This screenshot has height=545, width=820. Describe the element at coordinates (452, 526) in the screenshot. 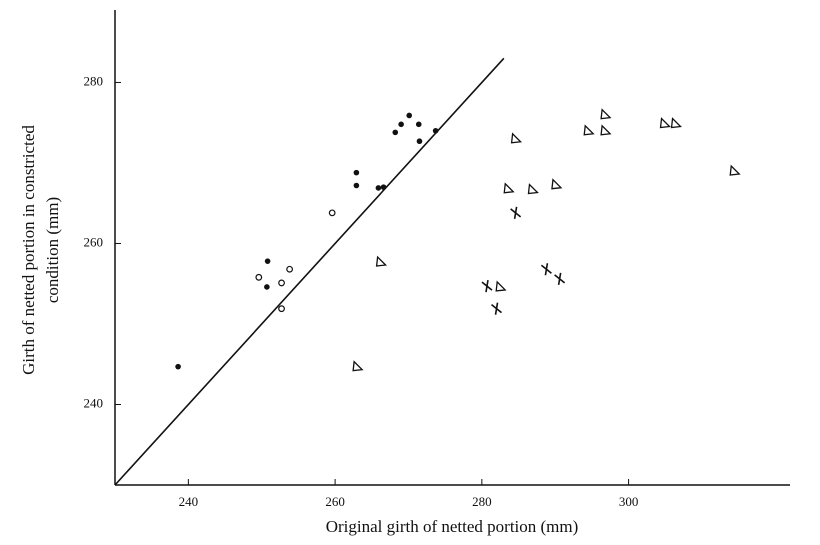

I see `x-axis-title: Original girth of netted portion (mm)` at that location.